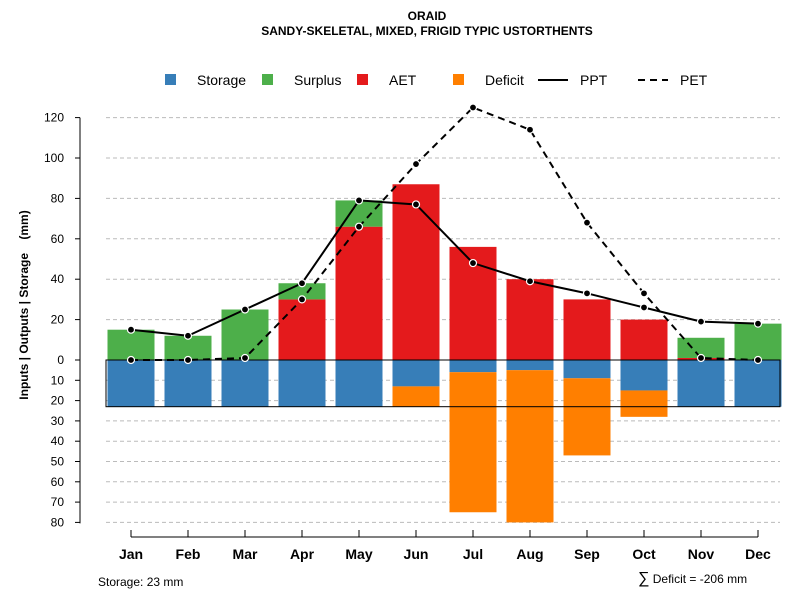 This screenshot has width=800, height=600. I want to click on x-tick-label-jun: Jun, so click(416, 554).